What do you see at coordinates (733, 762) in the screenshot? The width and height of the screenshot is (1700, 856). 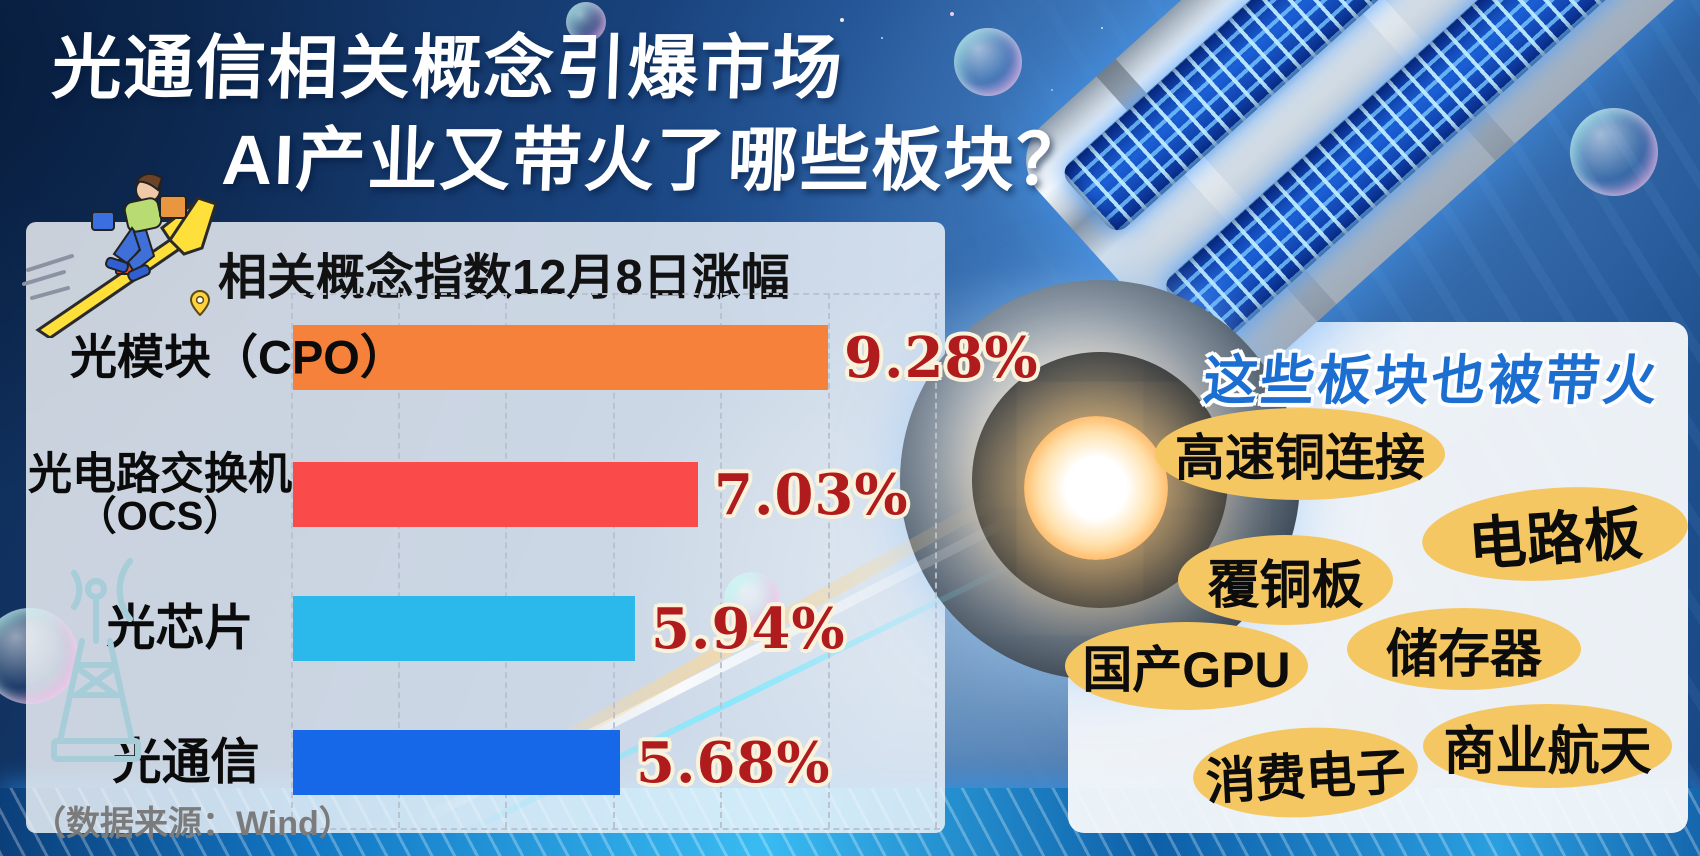 I see `bar-value-label: 5.68%` at bounding box center [733, 762].